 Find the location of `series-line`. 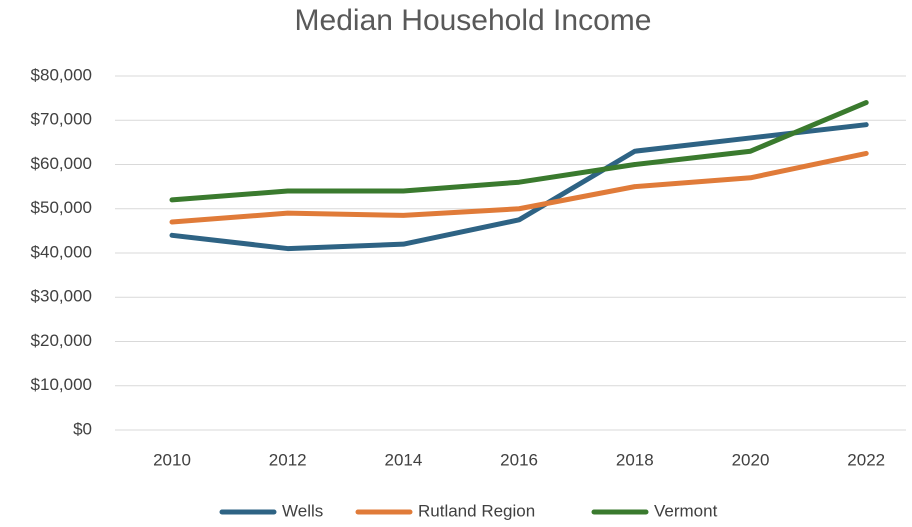

series-line is located at coordinates (519, 187).